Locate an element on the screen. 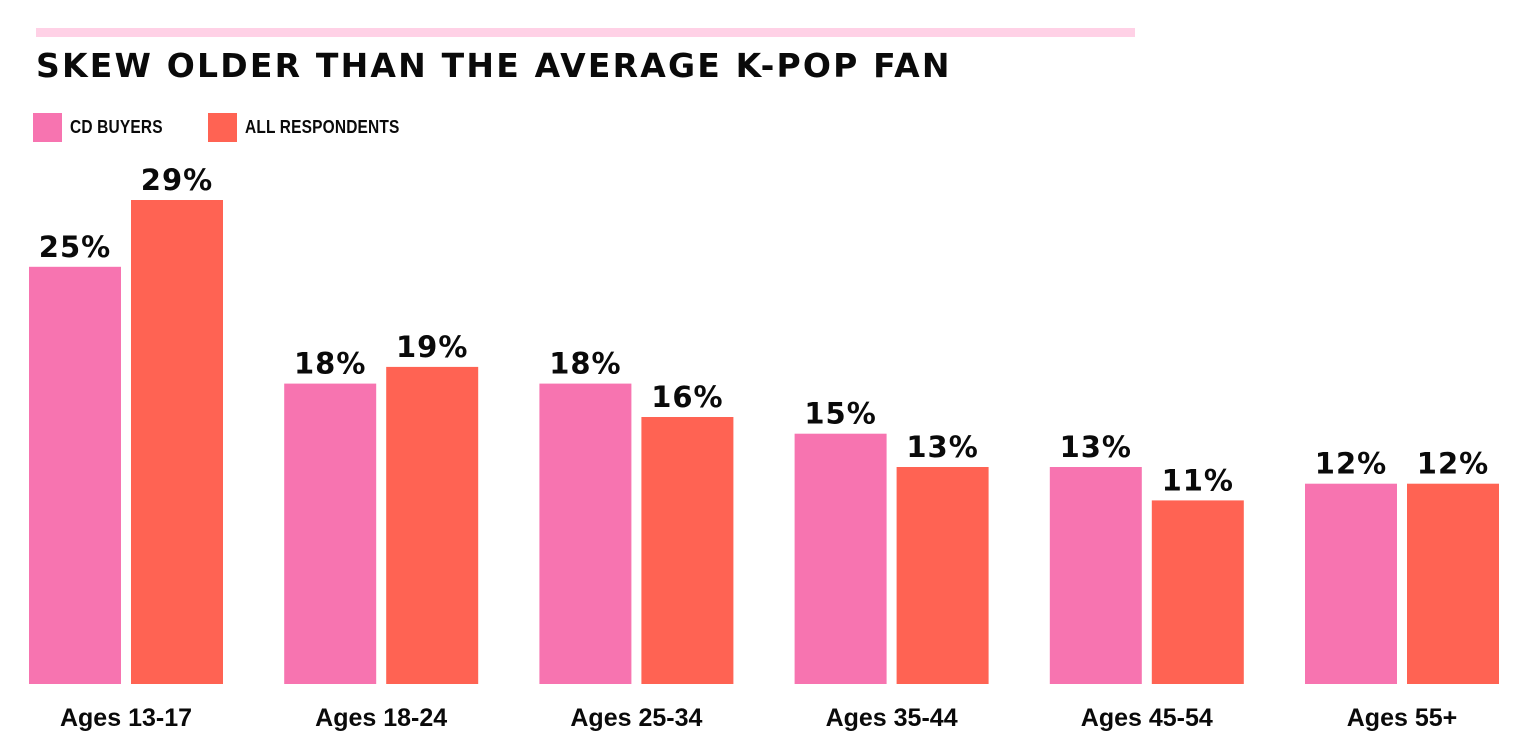 The width and height of the screenshot is (1536, 752). data-label-cd-buyers-ages-45-54: 13% is located at coordinates (1096, 447).